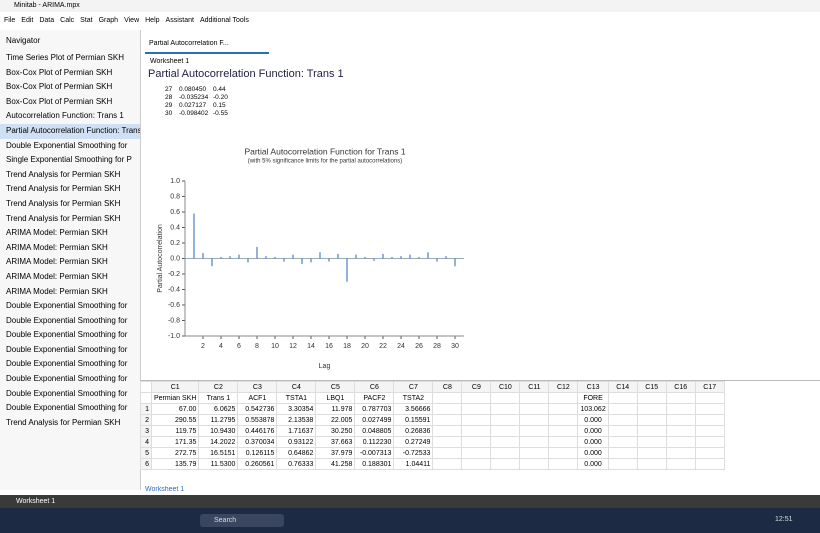 The width and height of the screenshot is (820, 533). Describe the element at coordinates (224, 20) in the screenshot. I see `menu-item: Additional Tools` at that location.